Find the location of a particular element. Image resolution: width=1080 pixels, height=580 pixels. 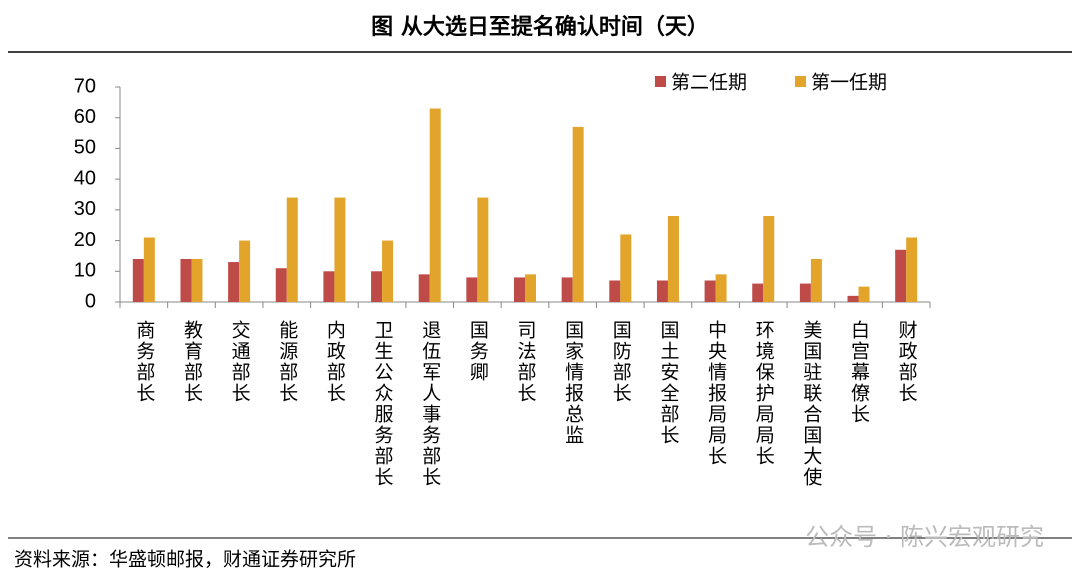

x-tick-label: 内政部长 is located at coordinates (335, 362).